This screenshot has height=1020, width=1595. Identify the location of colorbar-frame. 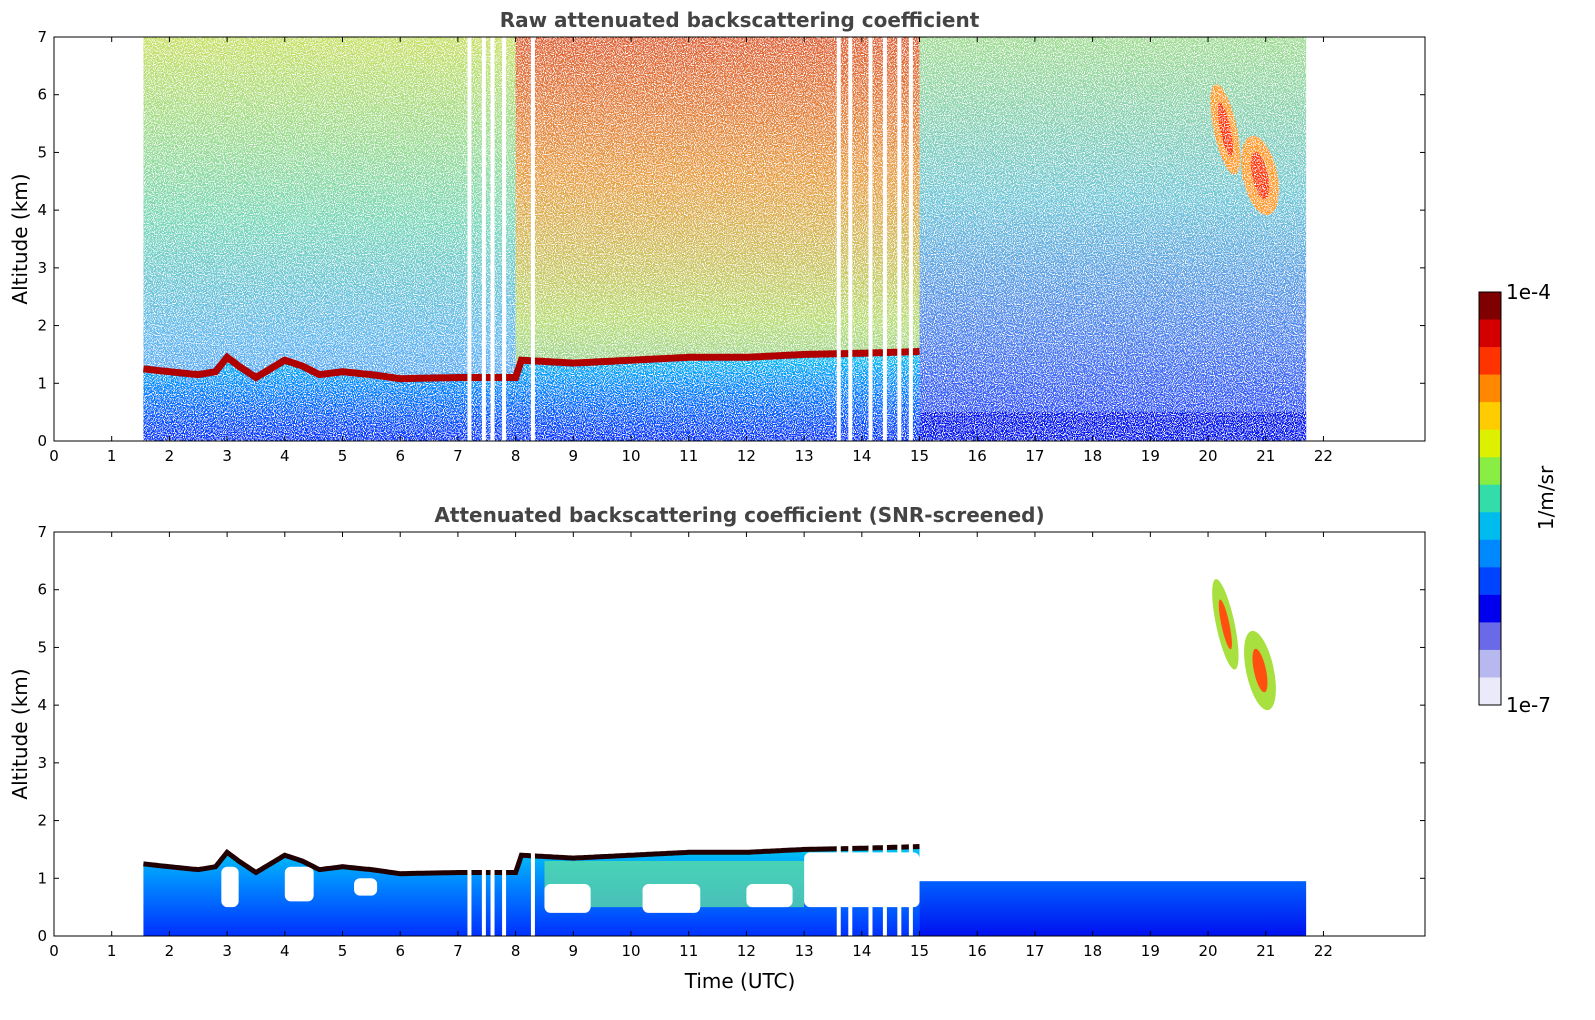
(1490, 498).